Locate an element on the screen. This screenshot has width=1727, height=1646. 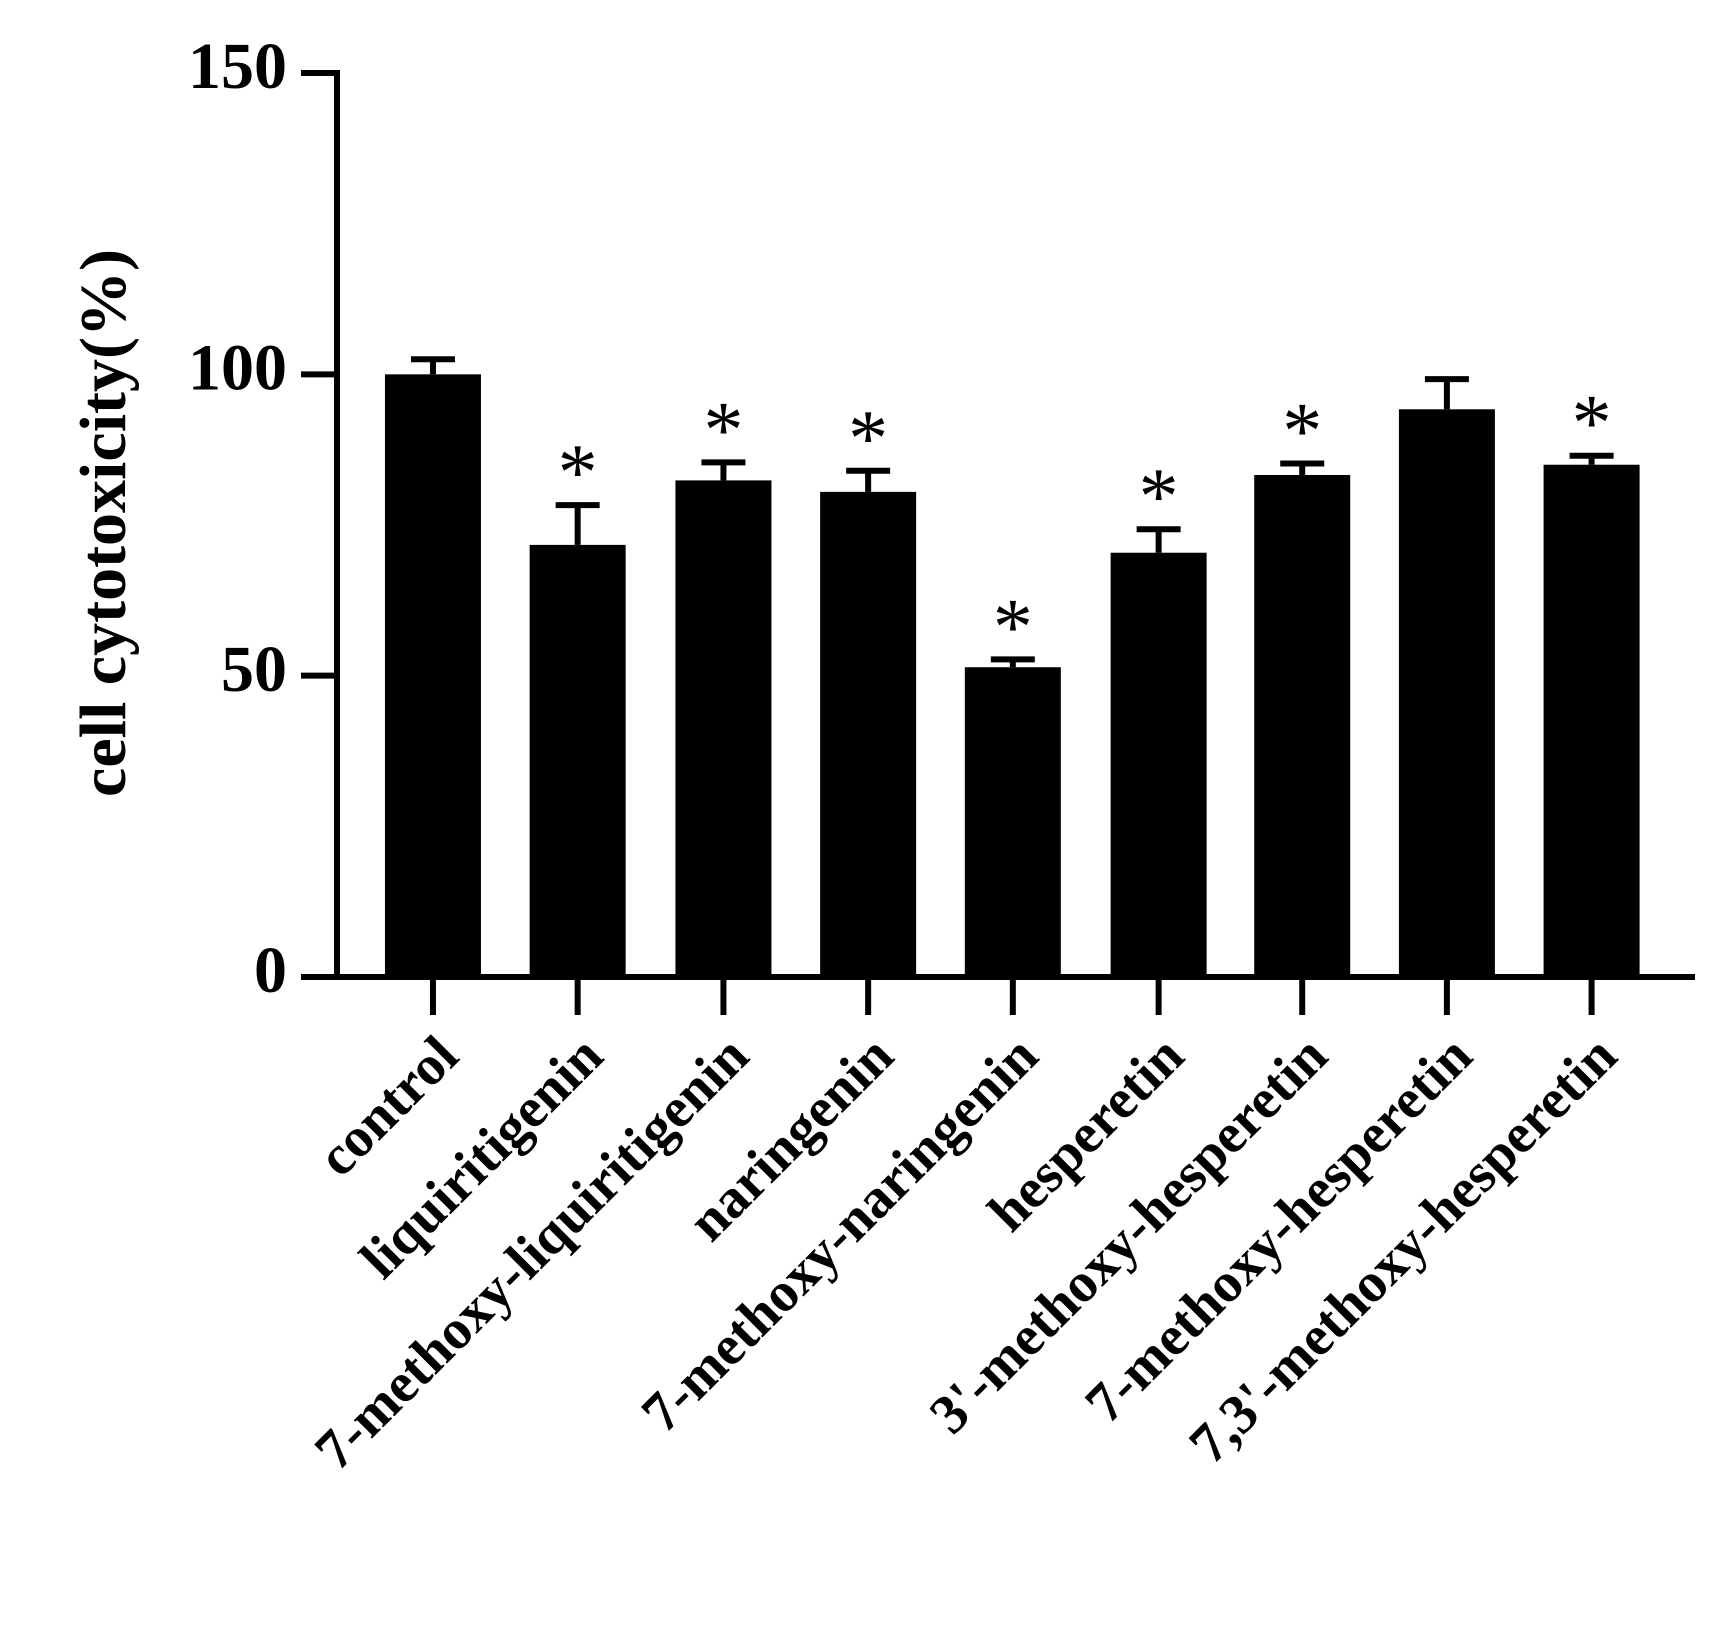
y-tick-label: 100 is located at coordinates (237, 367).